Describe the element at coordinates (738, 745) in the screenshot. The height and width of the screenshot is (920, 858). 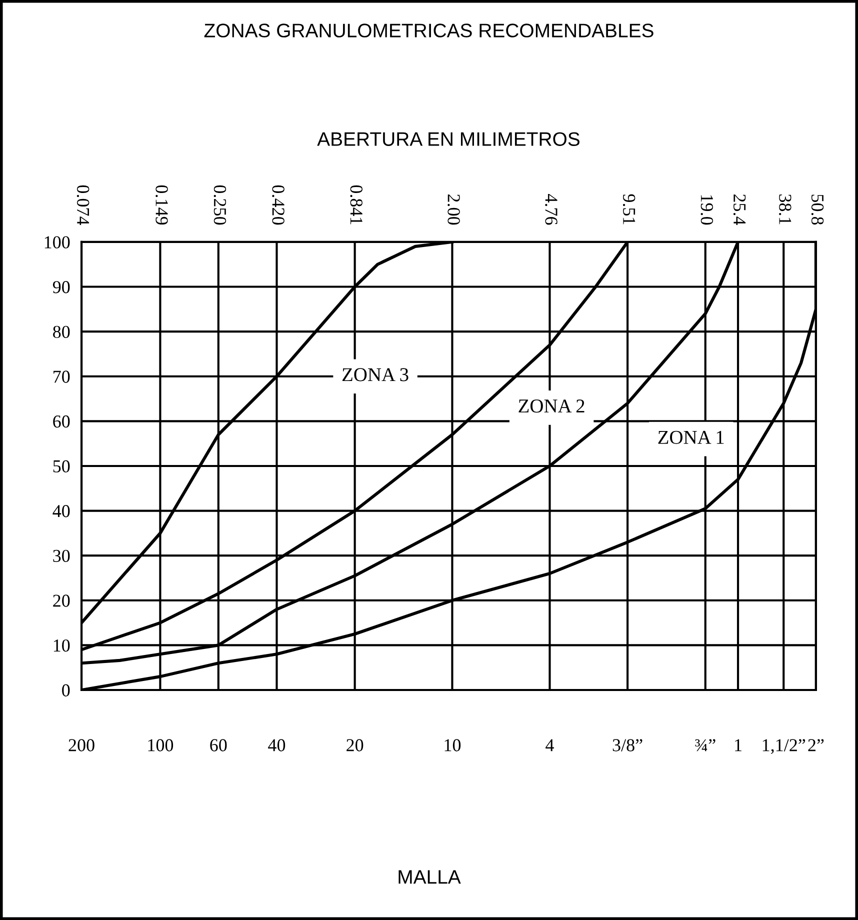
I see `text: 1` at that location.